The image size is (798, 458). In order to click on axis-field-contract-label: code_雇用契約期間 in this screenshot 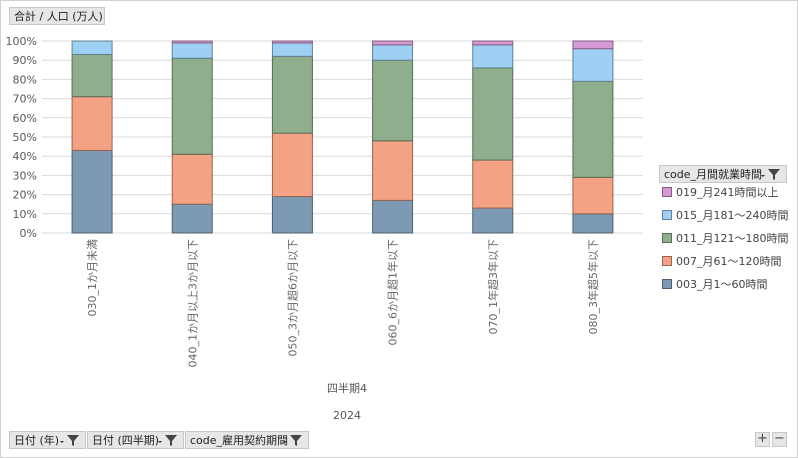, I will do `click(239, 440)`.